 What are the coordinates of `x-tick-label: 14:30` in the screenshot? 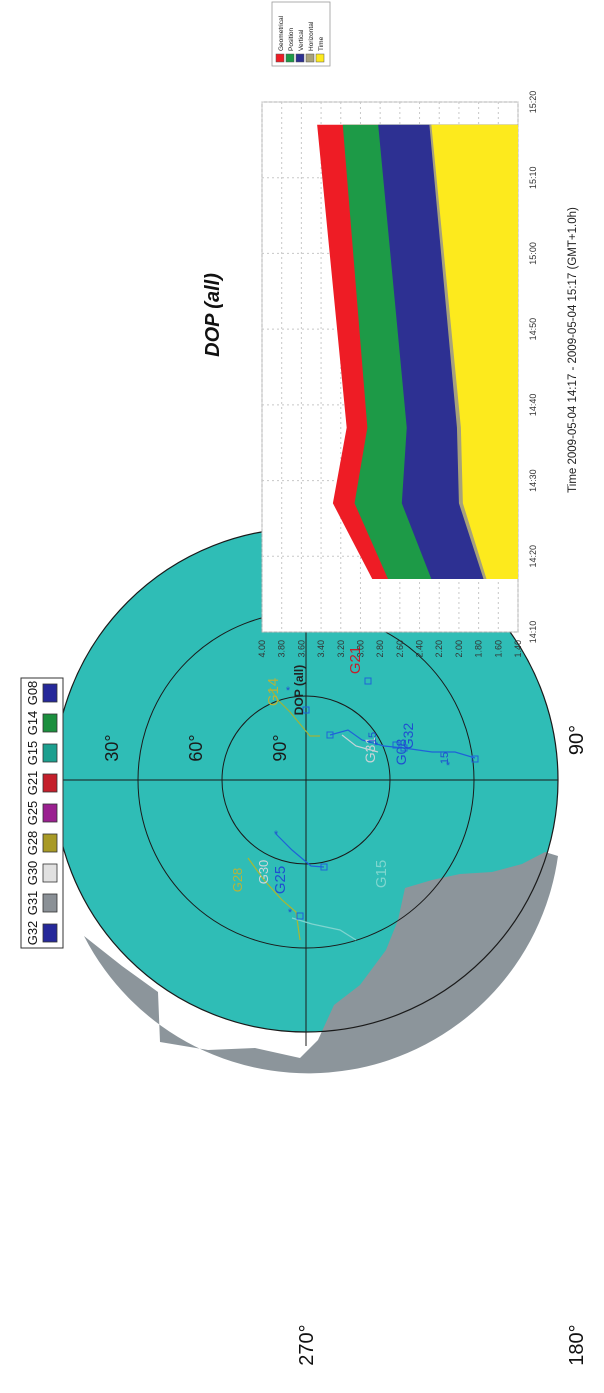 It's located at (533, 480).